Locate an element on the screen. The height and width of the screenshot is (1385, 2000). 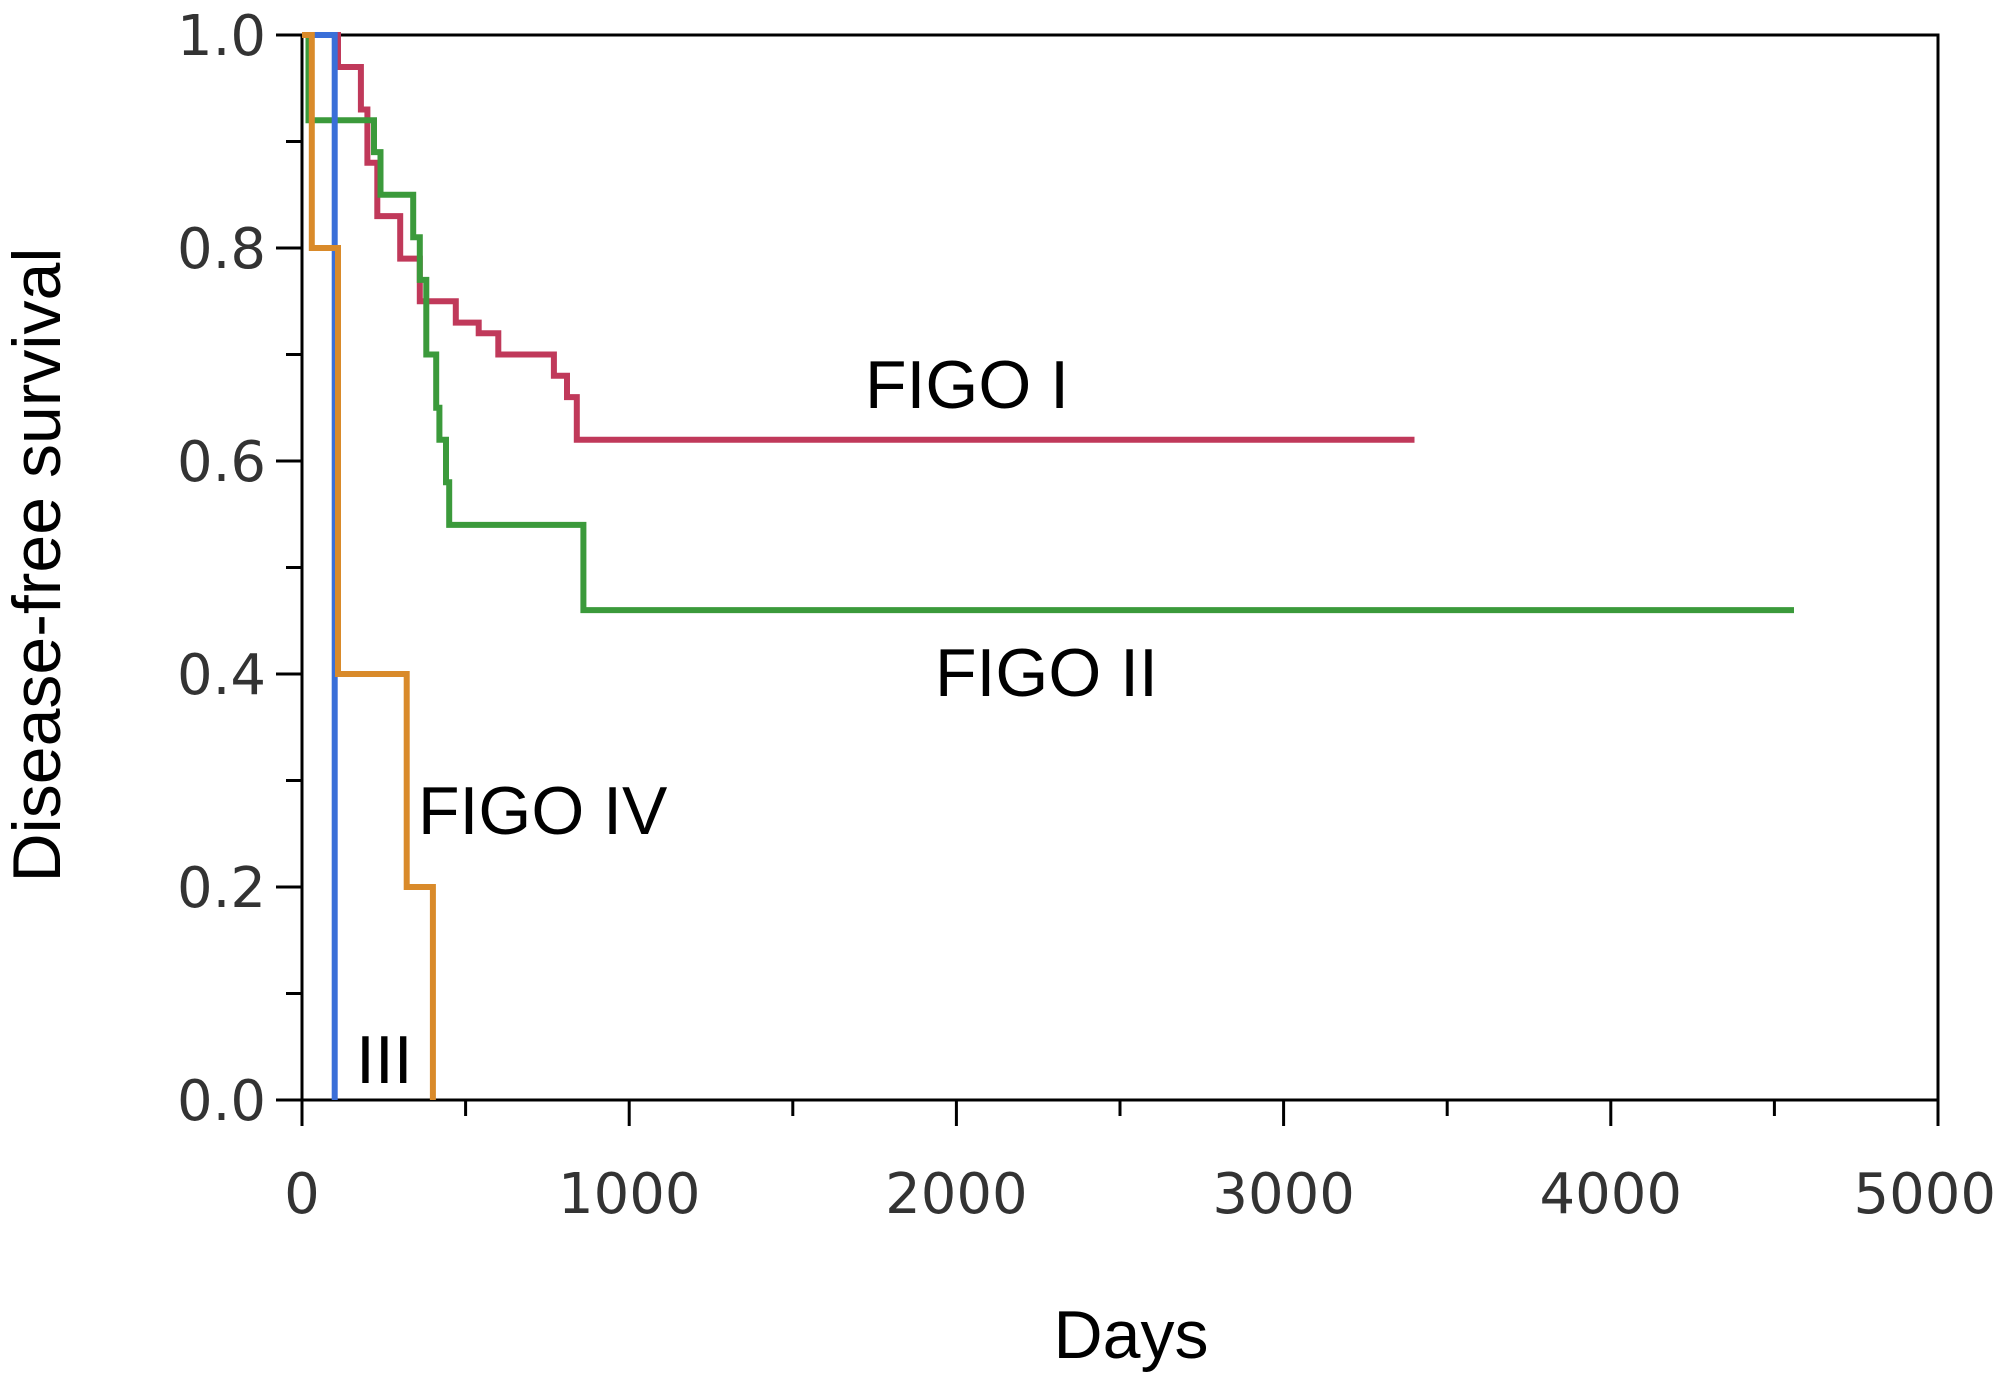
series-line-figo-iv is located at coordinates (369, 566).